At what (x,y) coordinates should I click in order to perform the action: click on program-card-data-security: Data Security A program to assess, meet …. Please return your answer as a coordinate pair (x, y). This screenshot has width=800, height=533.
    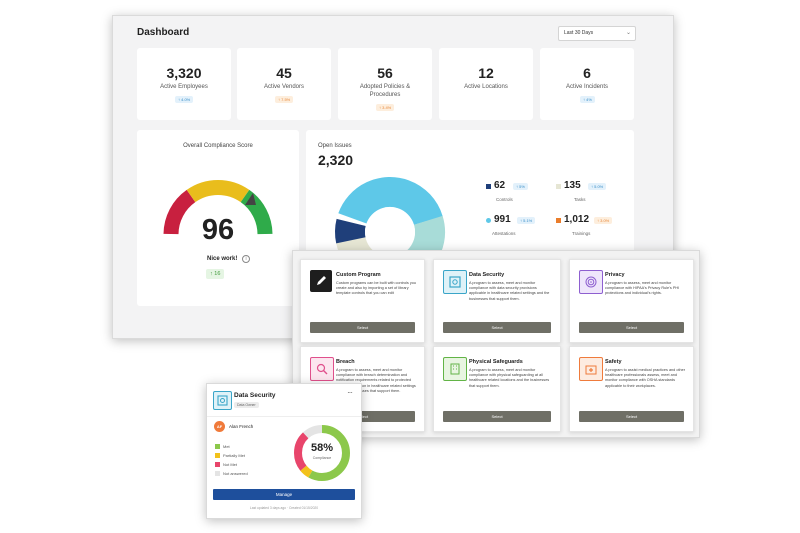
    Looking at the image, I should click on (497, 301).